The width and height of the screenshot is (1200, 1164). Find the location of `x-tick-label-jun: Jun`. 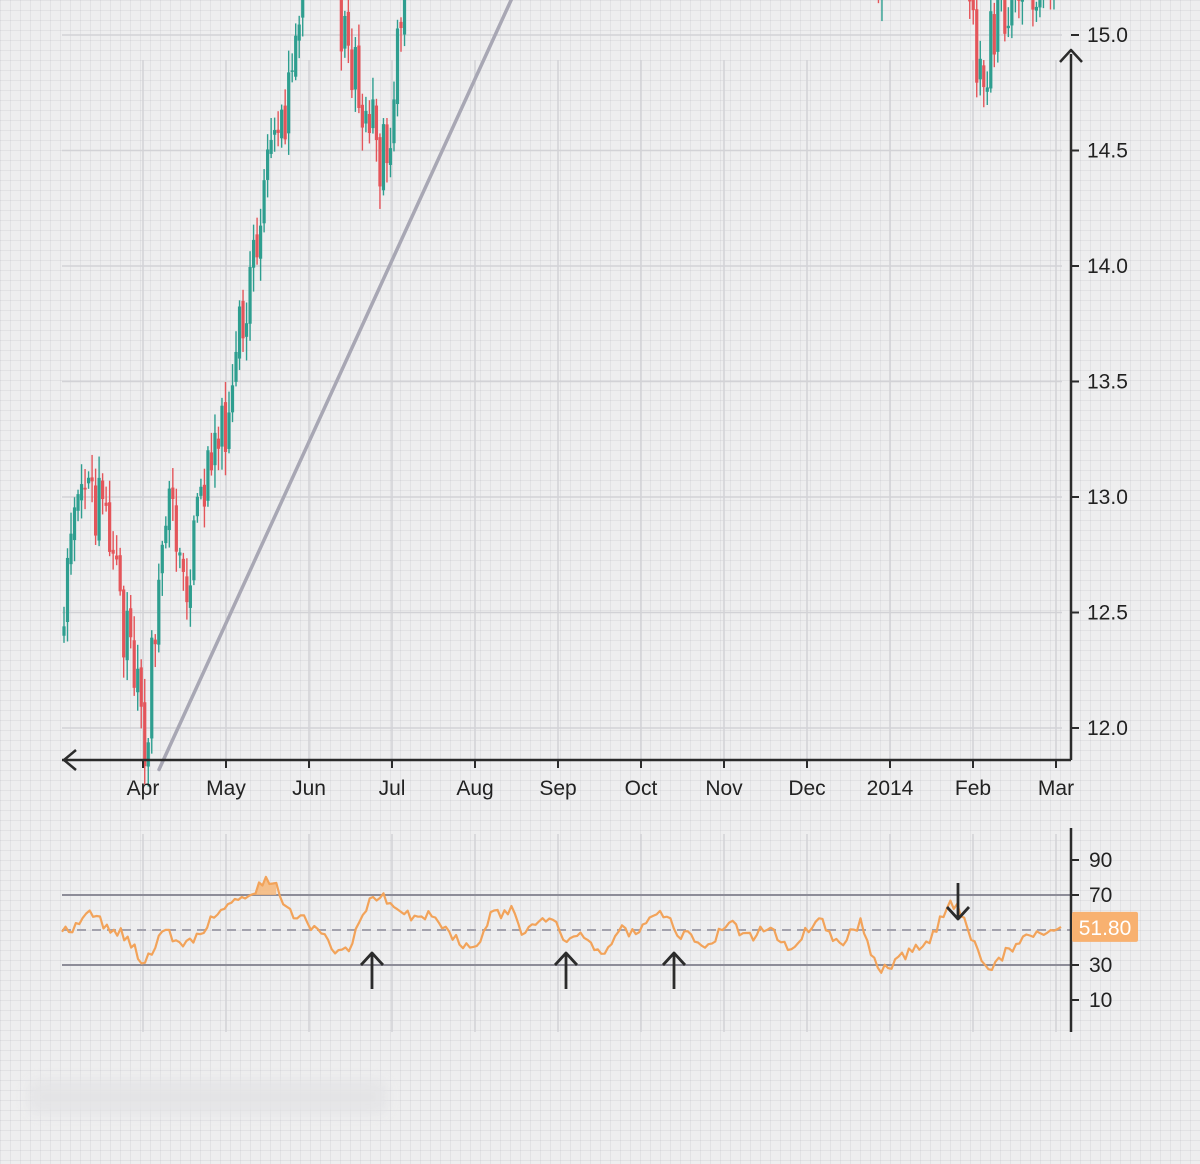

x-tick-label-jun: Jun is located at coordinates (309, 788).